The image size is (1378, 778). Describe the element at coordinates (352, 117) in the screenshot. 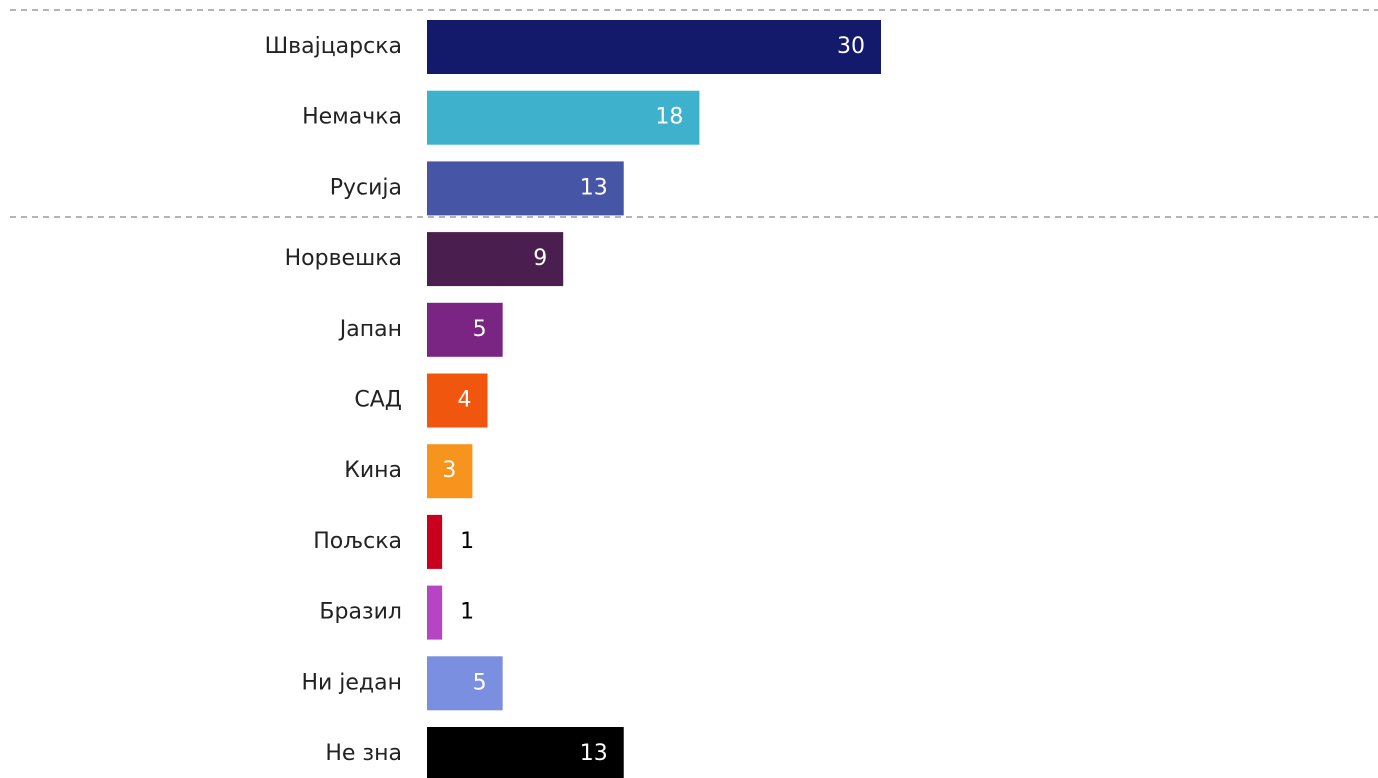

I see `category-label: Немачка` at that location.